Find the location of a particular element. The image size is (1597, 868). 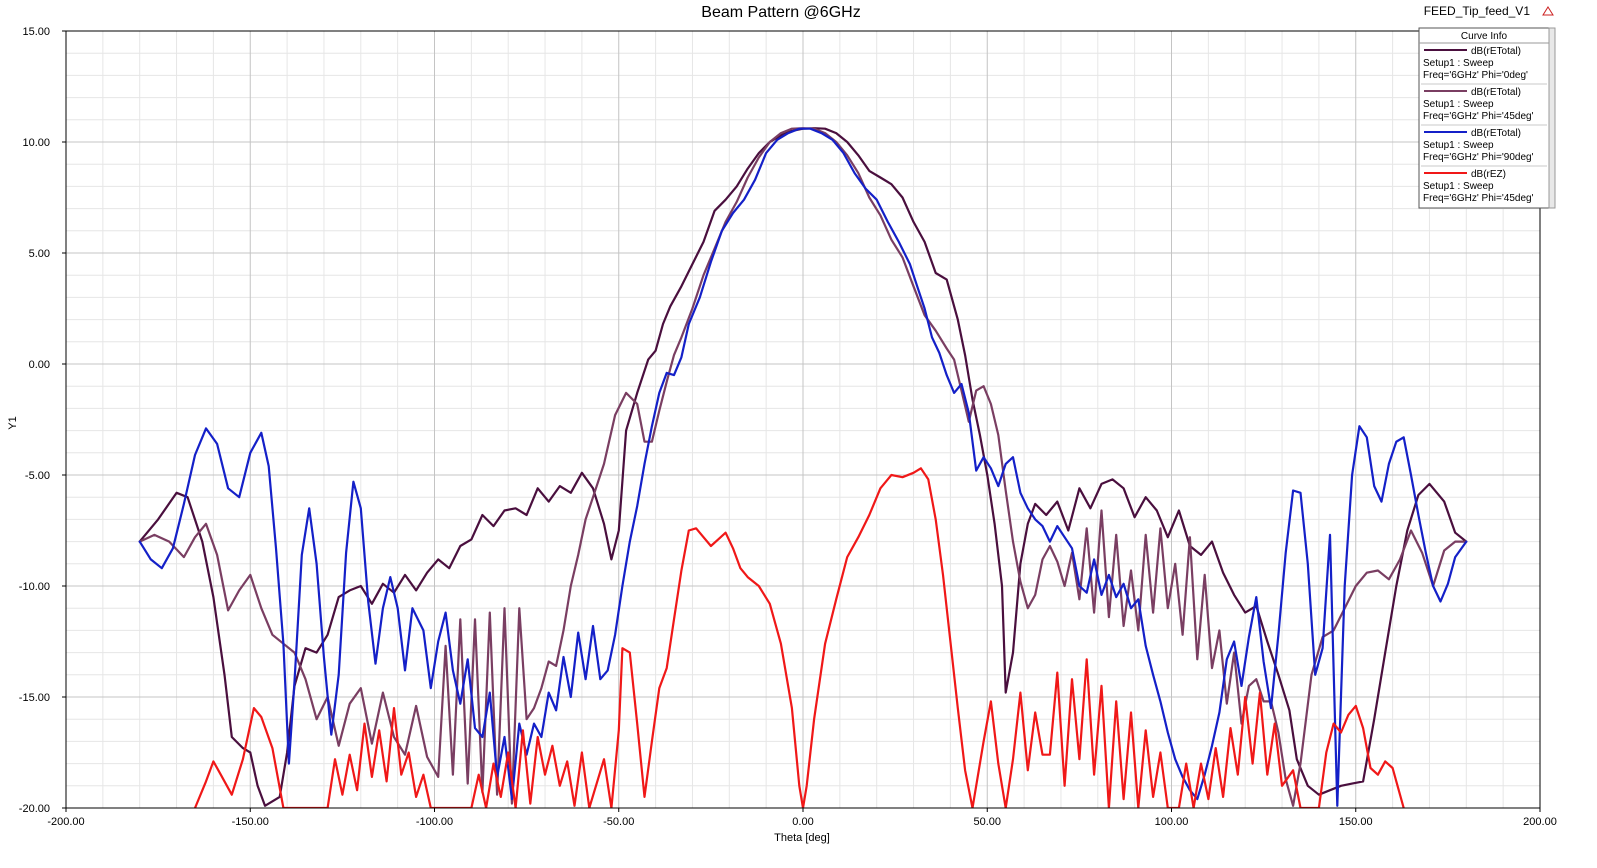

legend-scrollbar is located at coordinates (1552, 118).